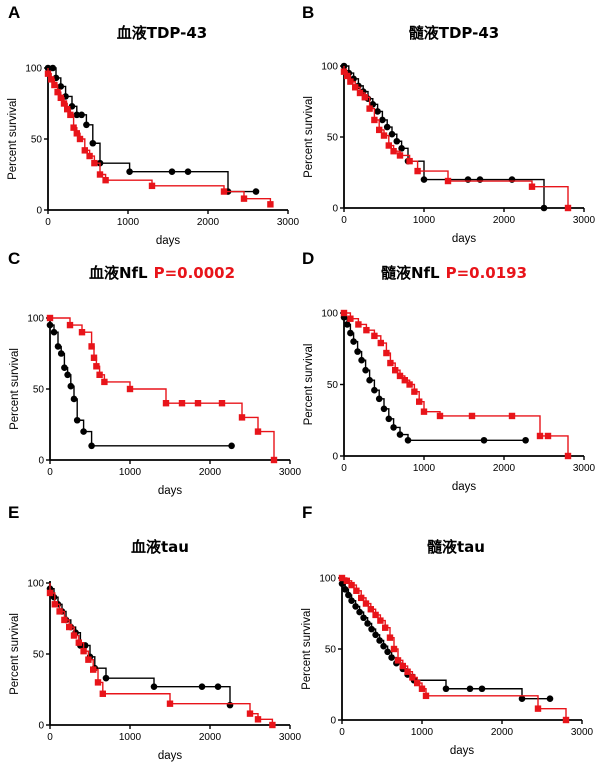  Describe the element at coordinates (456, 547) in the screenshot. I see `chart-title-text: 髓液tau` at that location.